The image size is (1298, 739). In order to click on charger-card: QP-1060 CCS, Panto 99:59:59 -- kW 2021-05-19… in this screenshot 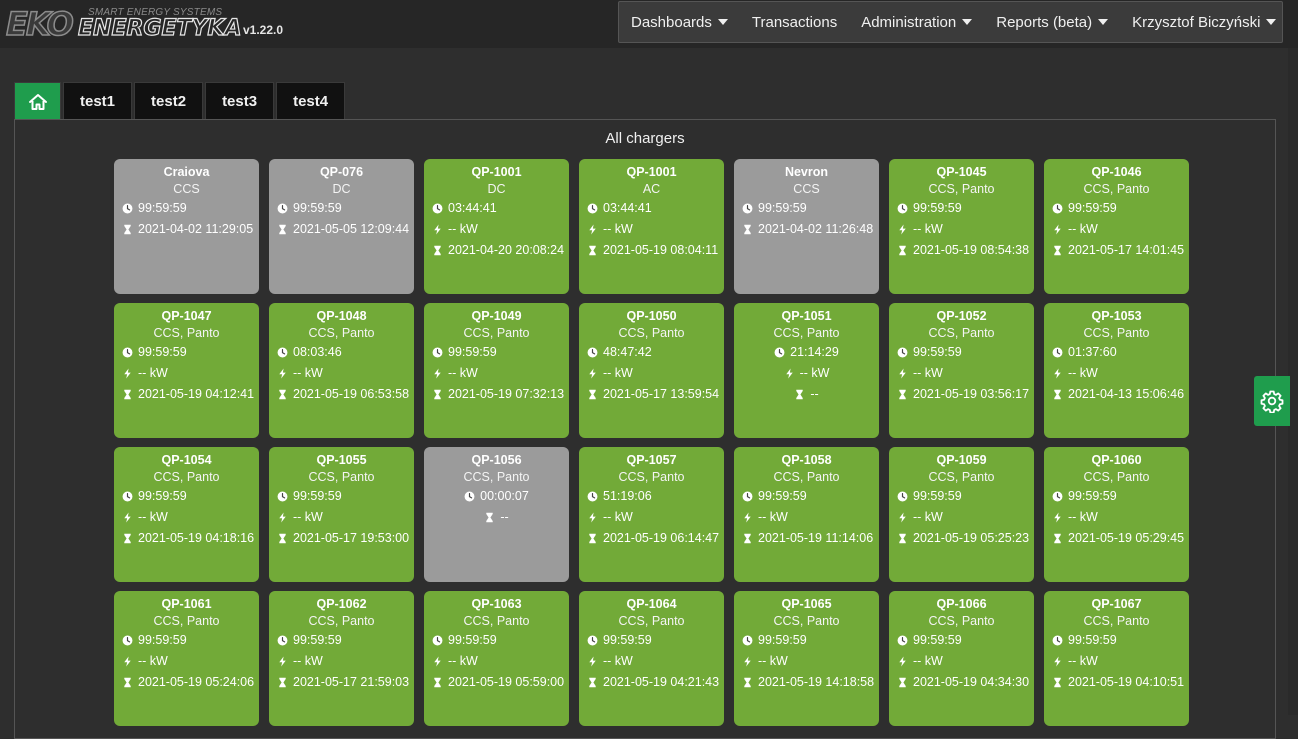, I will do `click(1116, 514)`.